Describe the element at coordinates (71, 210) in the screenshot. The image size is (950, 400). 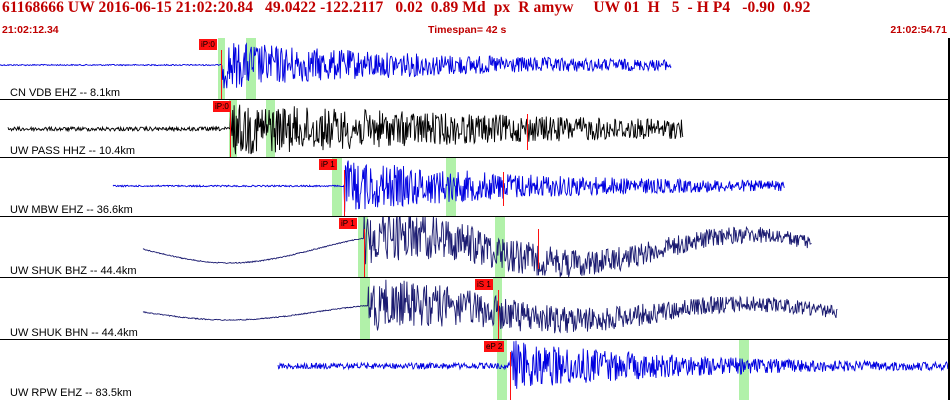
I see `station-label: UW MBW EHZ -- 36.6km` at that location.